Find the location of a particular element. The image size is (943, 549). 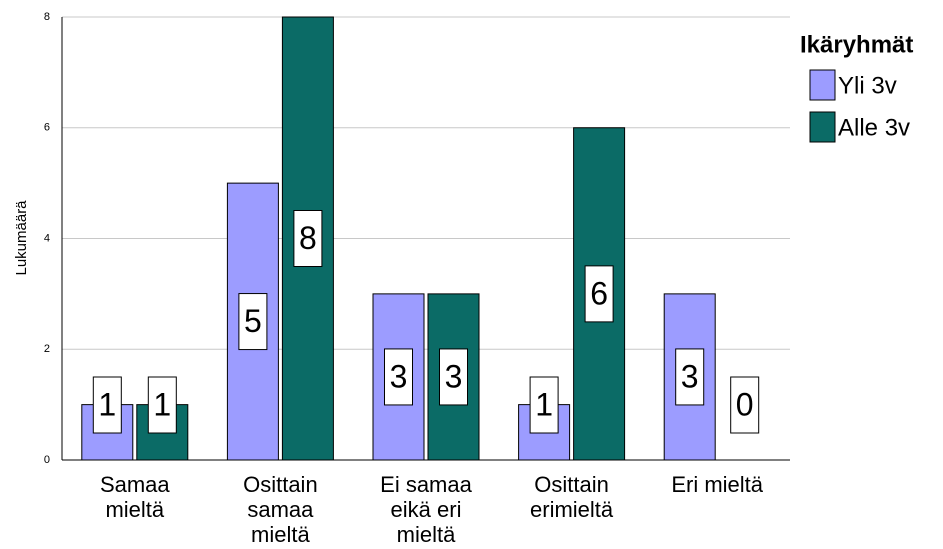

y-axis-label: Lukumäärä is located at coordinates (21, 238).